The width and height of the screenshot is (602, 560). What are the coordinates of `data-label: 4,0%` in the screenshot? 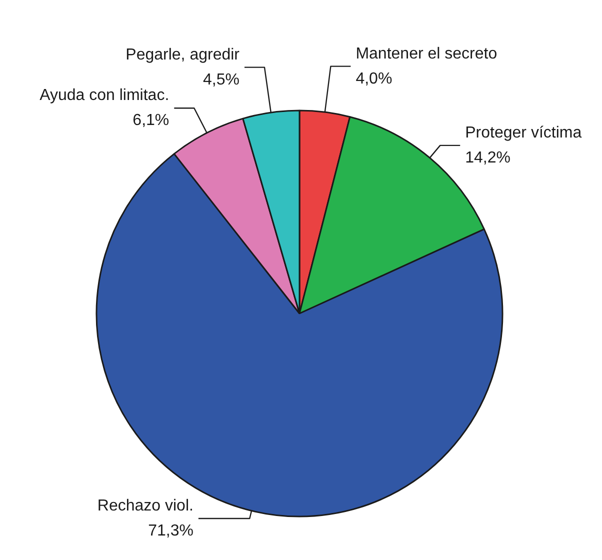 It's located at (374, 79).